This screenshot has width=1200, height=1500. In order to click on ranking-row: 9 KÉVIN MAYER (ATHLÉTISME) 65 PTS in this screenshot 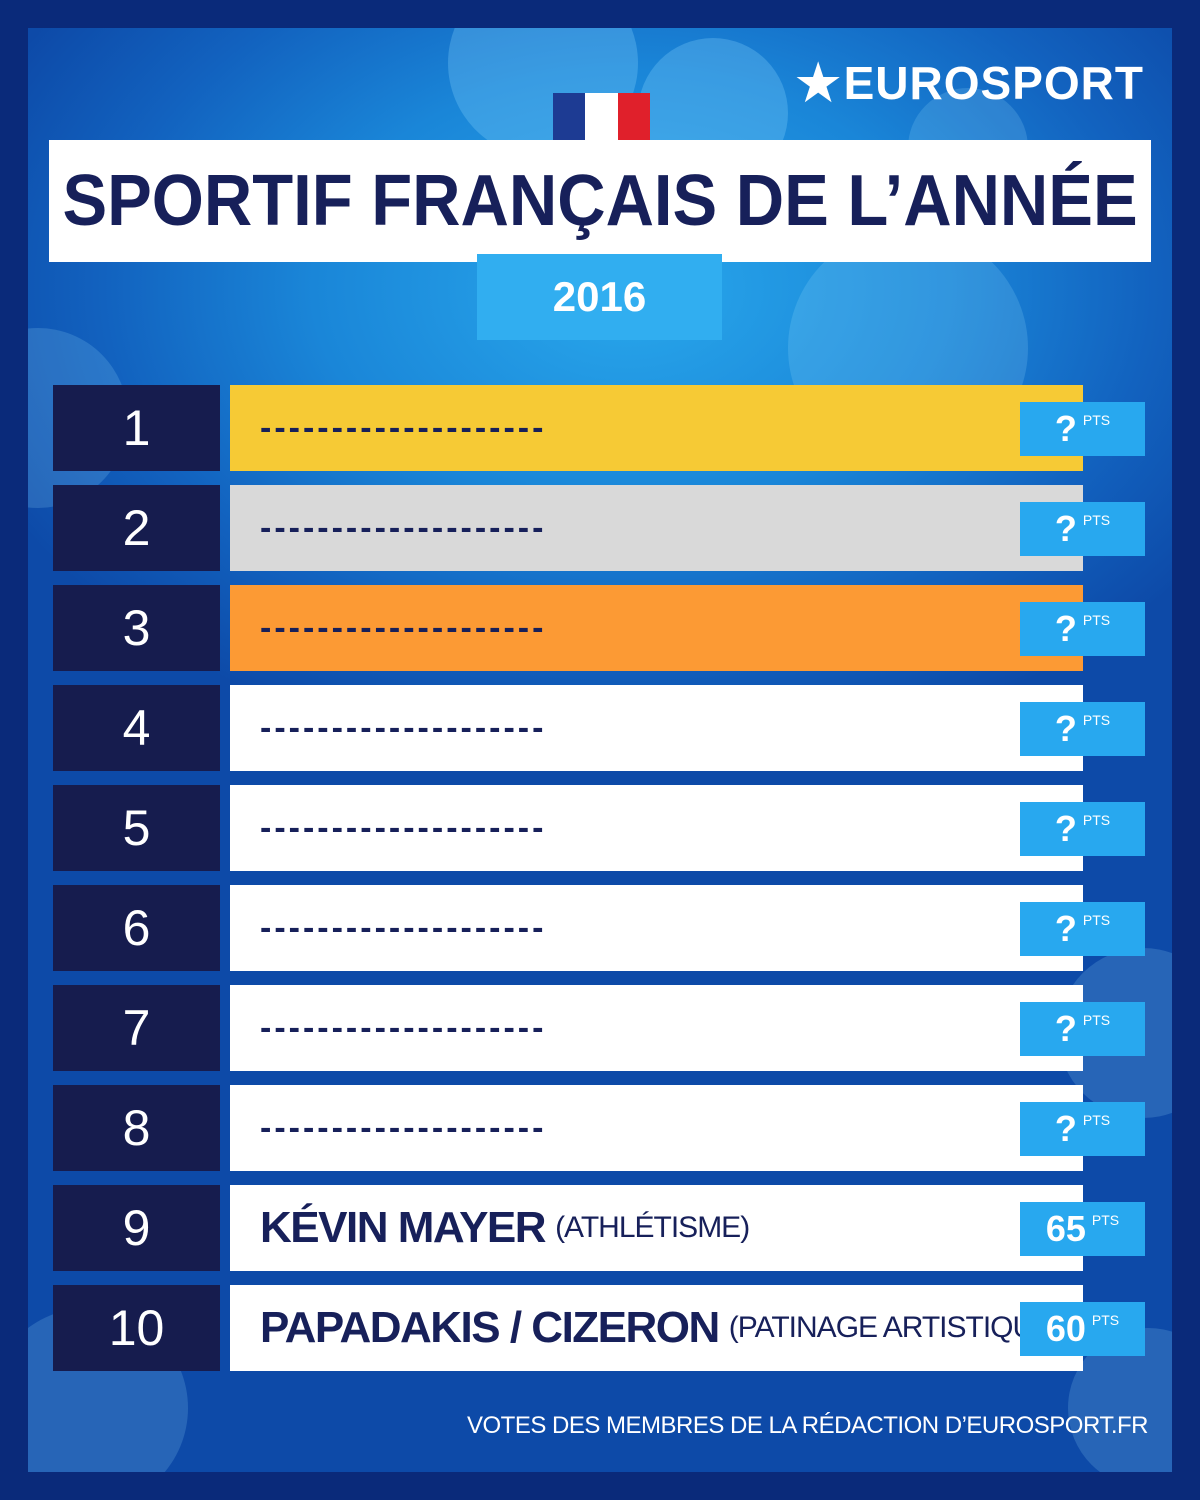, I will do `click(599, 1228)`.